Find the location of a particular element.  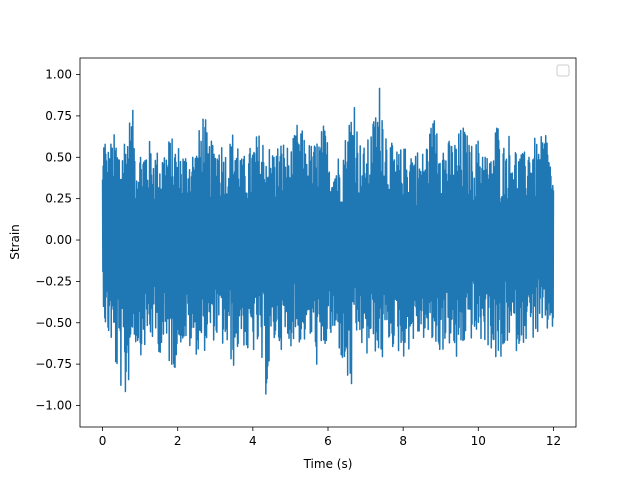

y-tick-label: 0.00 is located at coordinates (58, 240).